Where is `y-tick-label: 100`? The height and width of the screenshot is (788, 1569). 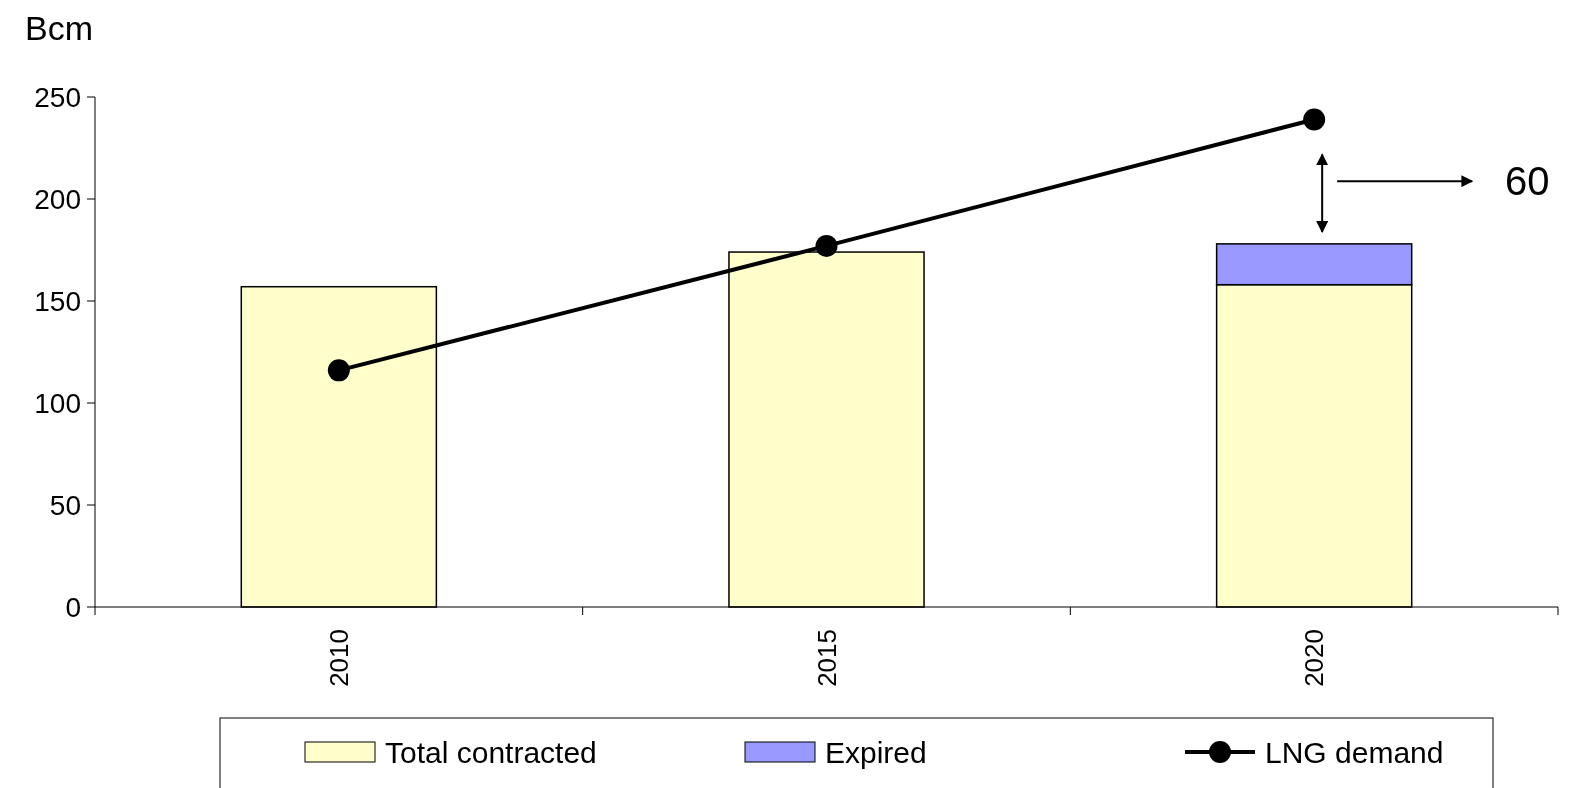
y-tick-label: 100 is located at coordinates (57, 403).